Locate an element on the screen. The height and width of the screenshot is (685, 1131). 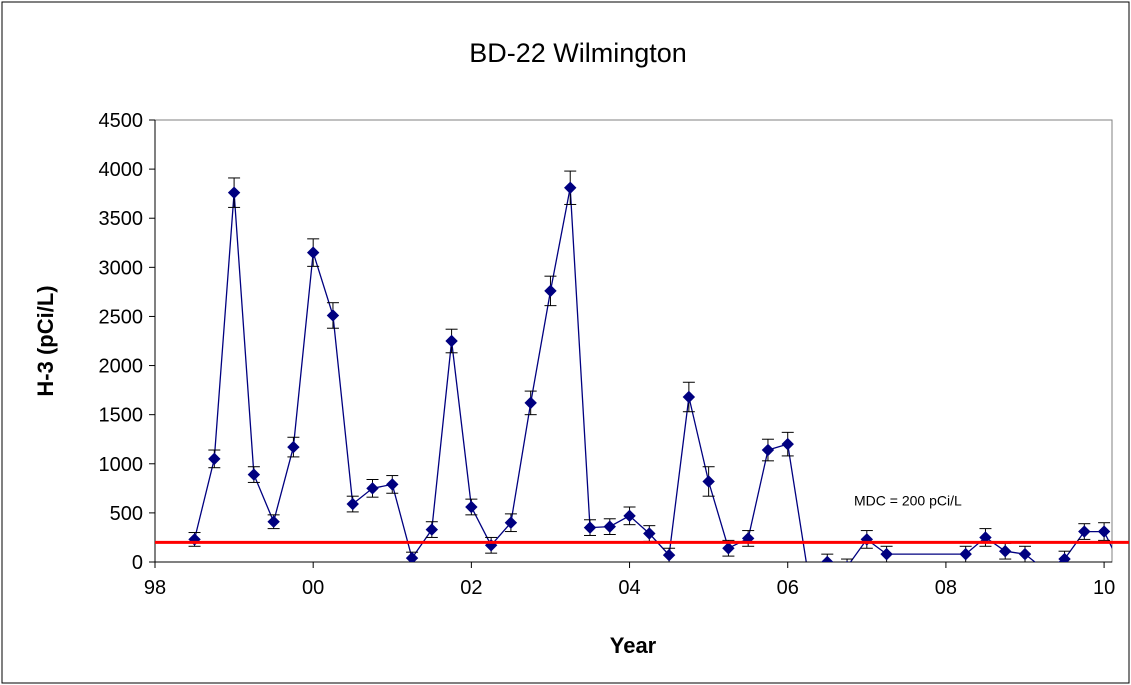
mdc-reference-label: MDC = 200 pCi/L is located at coordinates (908, 500).